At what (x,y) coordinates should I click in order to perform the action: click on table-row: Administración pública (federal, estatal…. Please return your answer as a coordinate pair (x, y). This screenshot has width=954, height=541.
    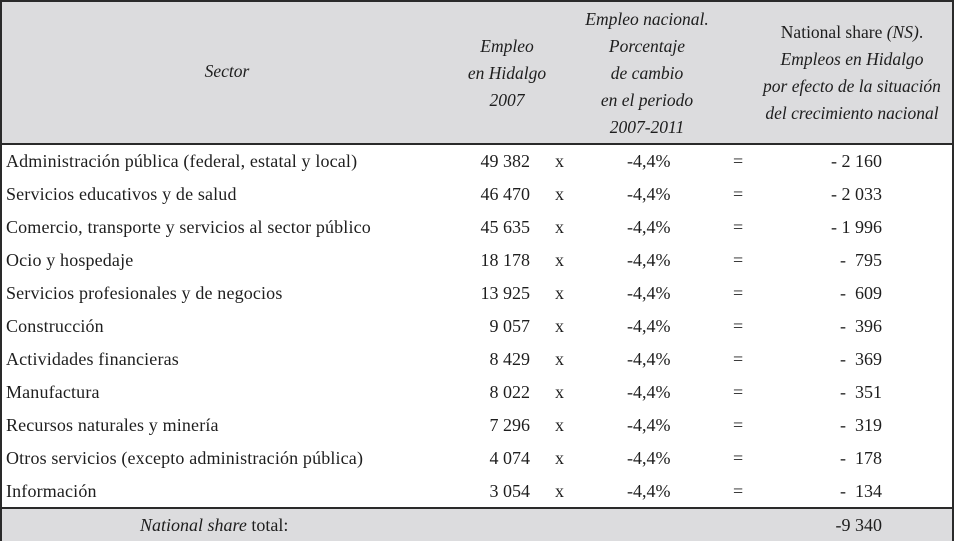
    Looking at the image, I should click on (477, 161).